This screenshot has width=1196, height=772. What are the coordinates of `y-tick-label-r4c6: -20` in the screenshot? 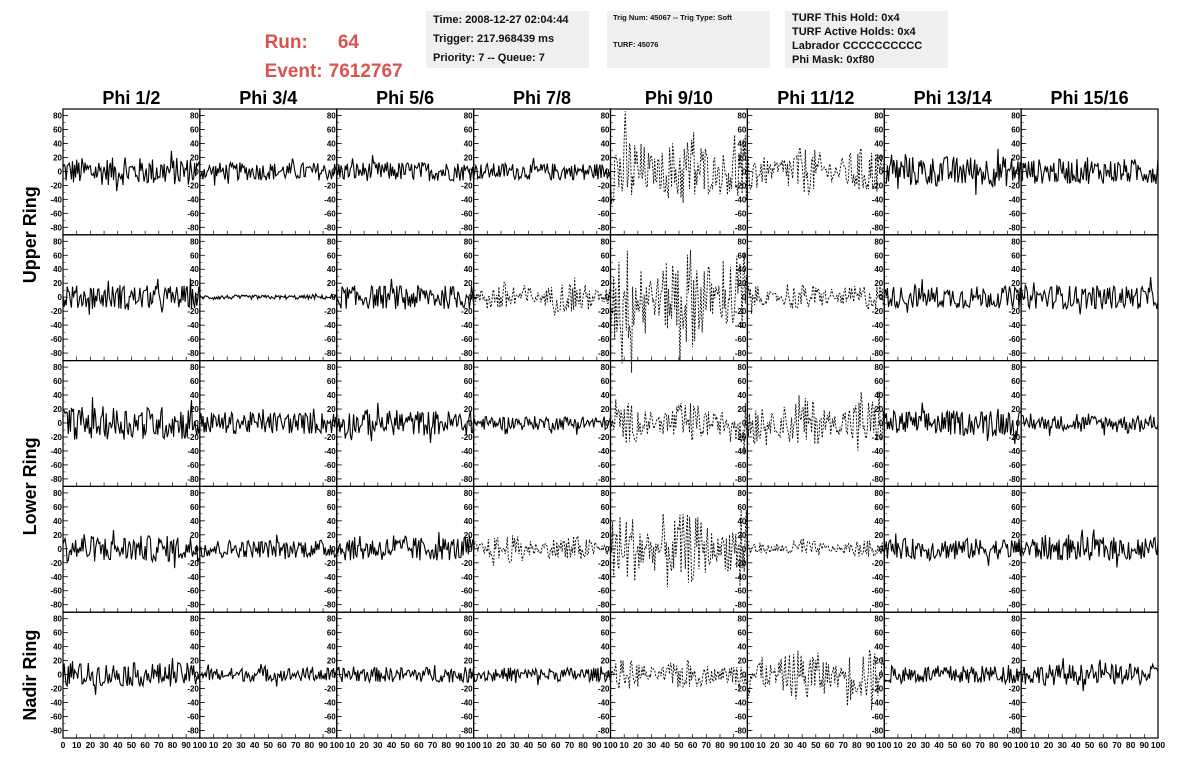 It's located at (741, 563).